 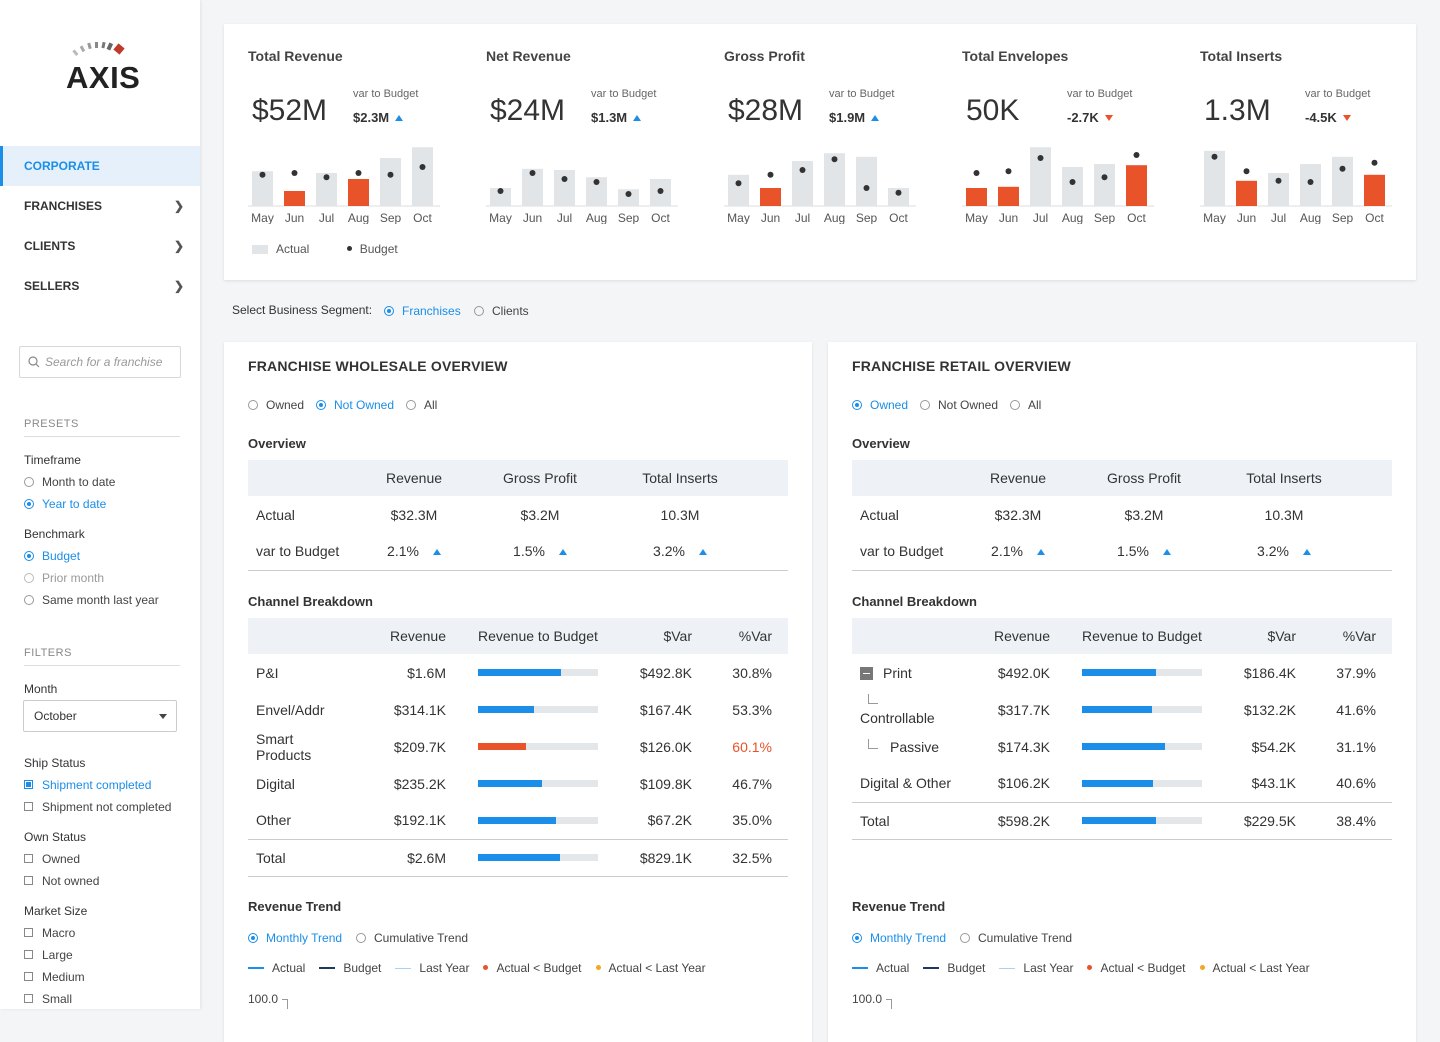 What do you see at coordinates (880, 968) in the screenshot?
I see `legend-item: Actual` at bounding box center [880, 968].